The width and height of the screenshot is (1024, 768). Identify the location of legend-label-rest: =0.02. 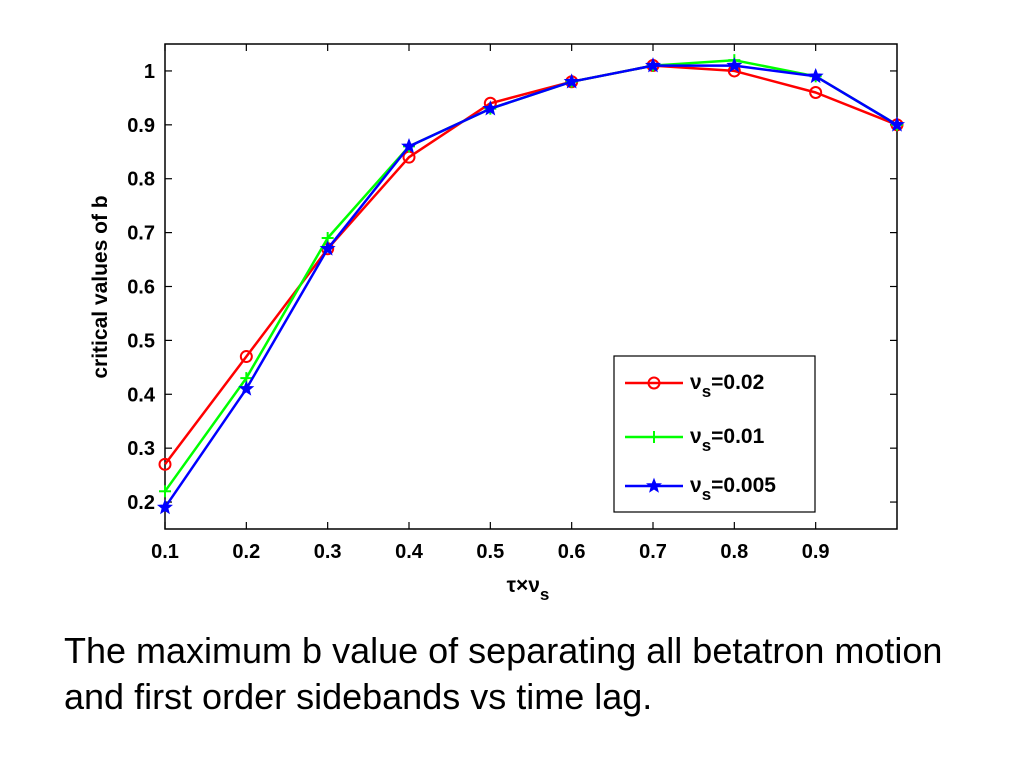
(737, 382).